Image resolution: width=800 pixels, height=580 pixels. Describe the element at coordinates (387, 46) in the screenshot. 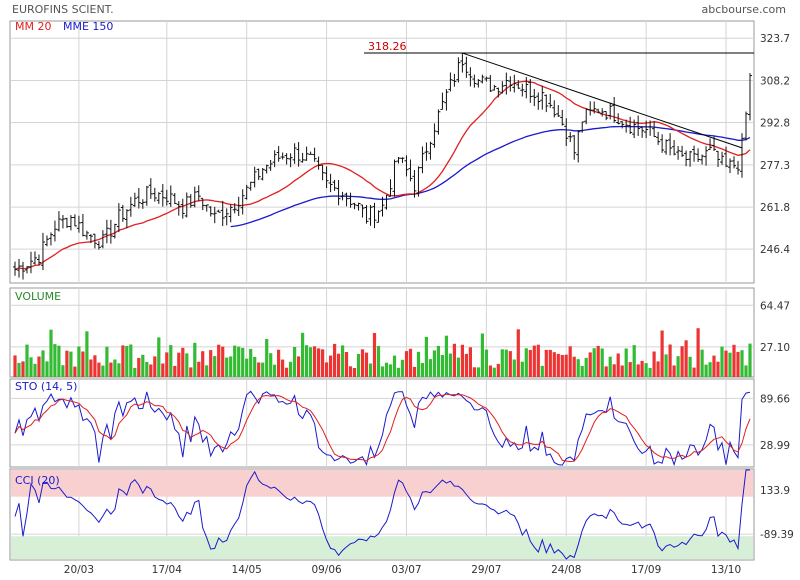

I see `resistance-label: 318.26` at that location.